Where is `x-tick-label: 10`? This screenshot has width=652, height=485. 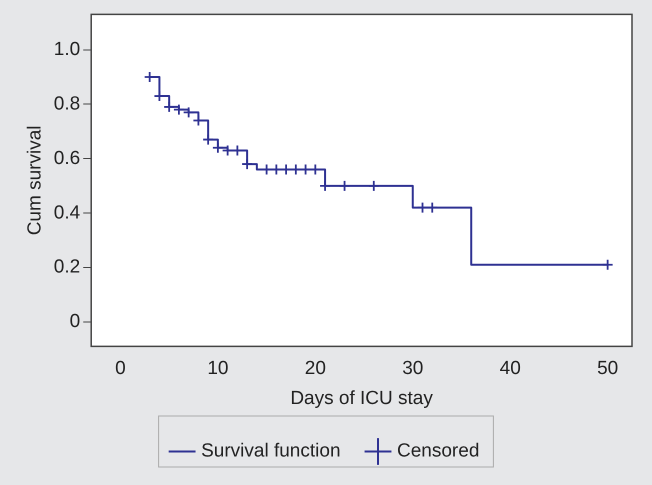
x-tick-label: 10 is located at coordinates (217, 369).